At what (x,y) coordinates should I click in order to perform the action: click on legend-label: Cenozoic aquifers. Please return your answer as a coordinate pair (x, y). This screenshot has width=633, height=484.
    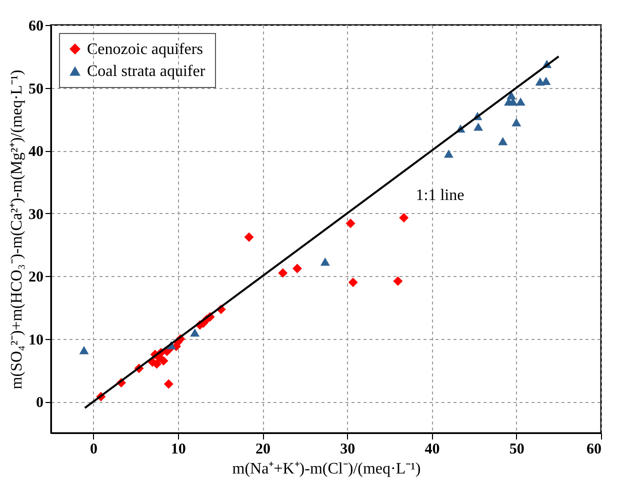
    Looking at the image, I should click on (145, 49).